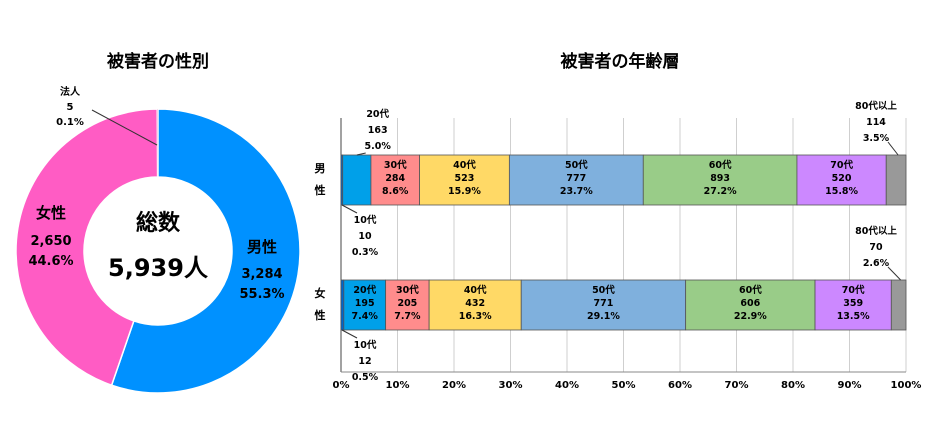  Describe the element at coordinates (624, 385) in the screenshot. I see `x-tick-label-5: 50%` at that location.